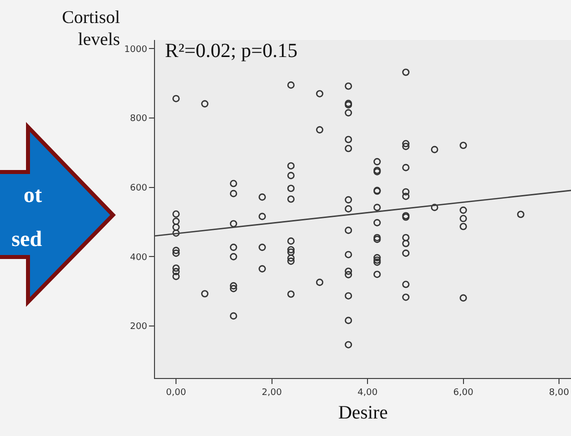 Image resolution: width=571 pixels, height=436 pixels. What do you see at coordinates (139, 188) in the screenshot?
I see `y-tick-label: 600` at bounding box center [139, 188].